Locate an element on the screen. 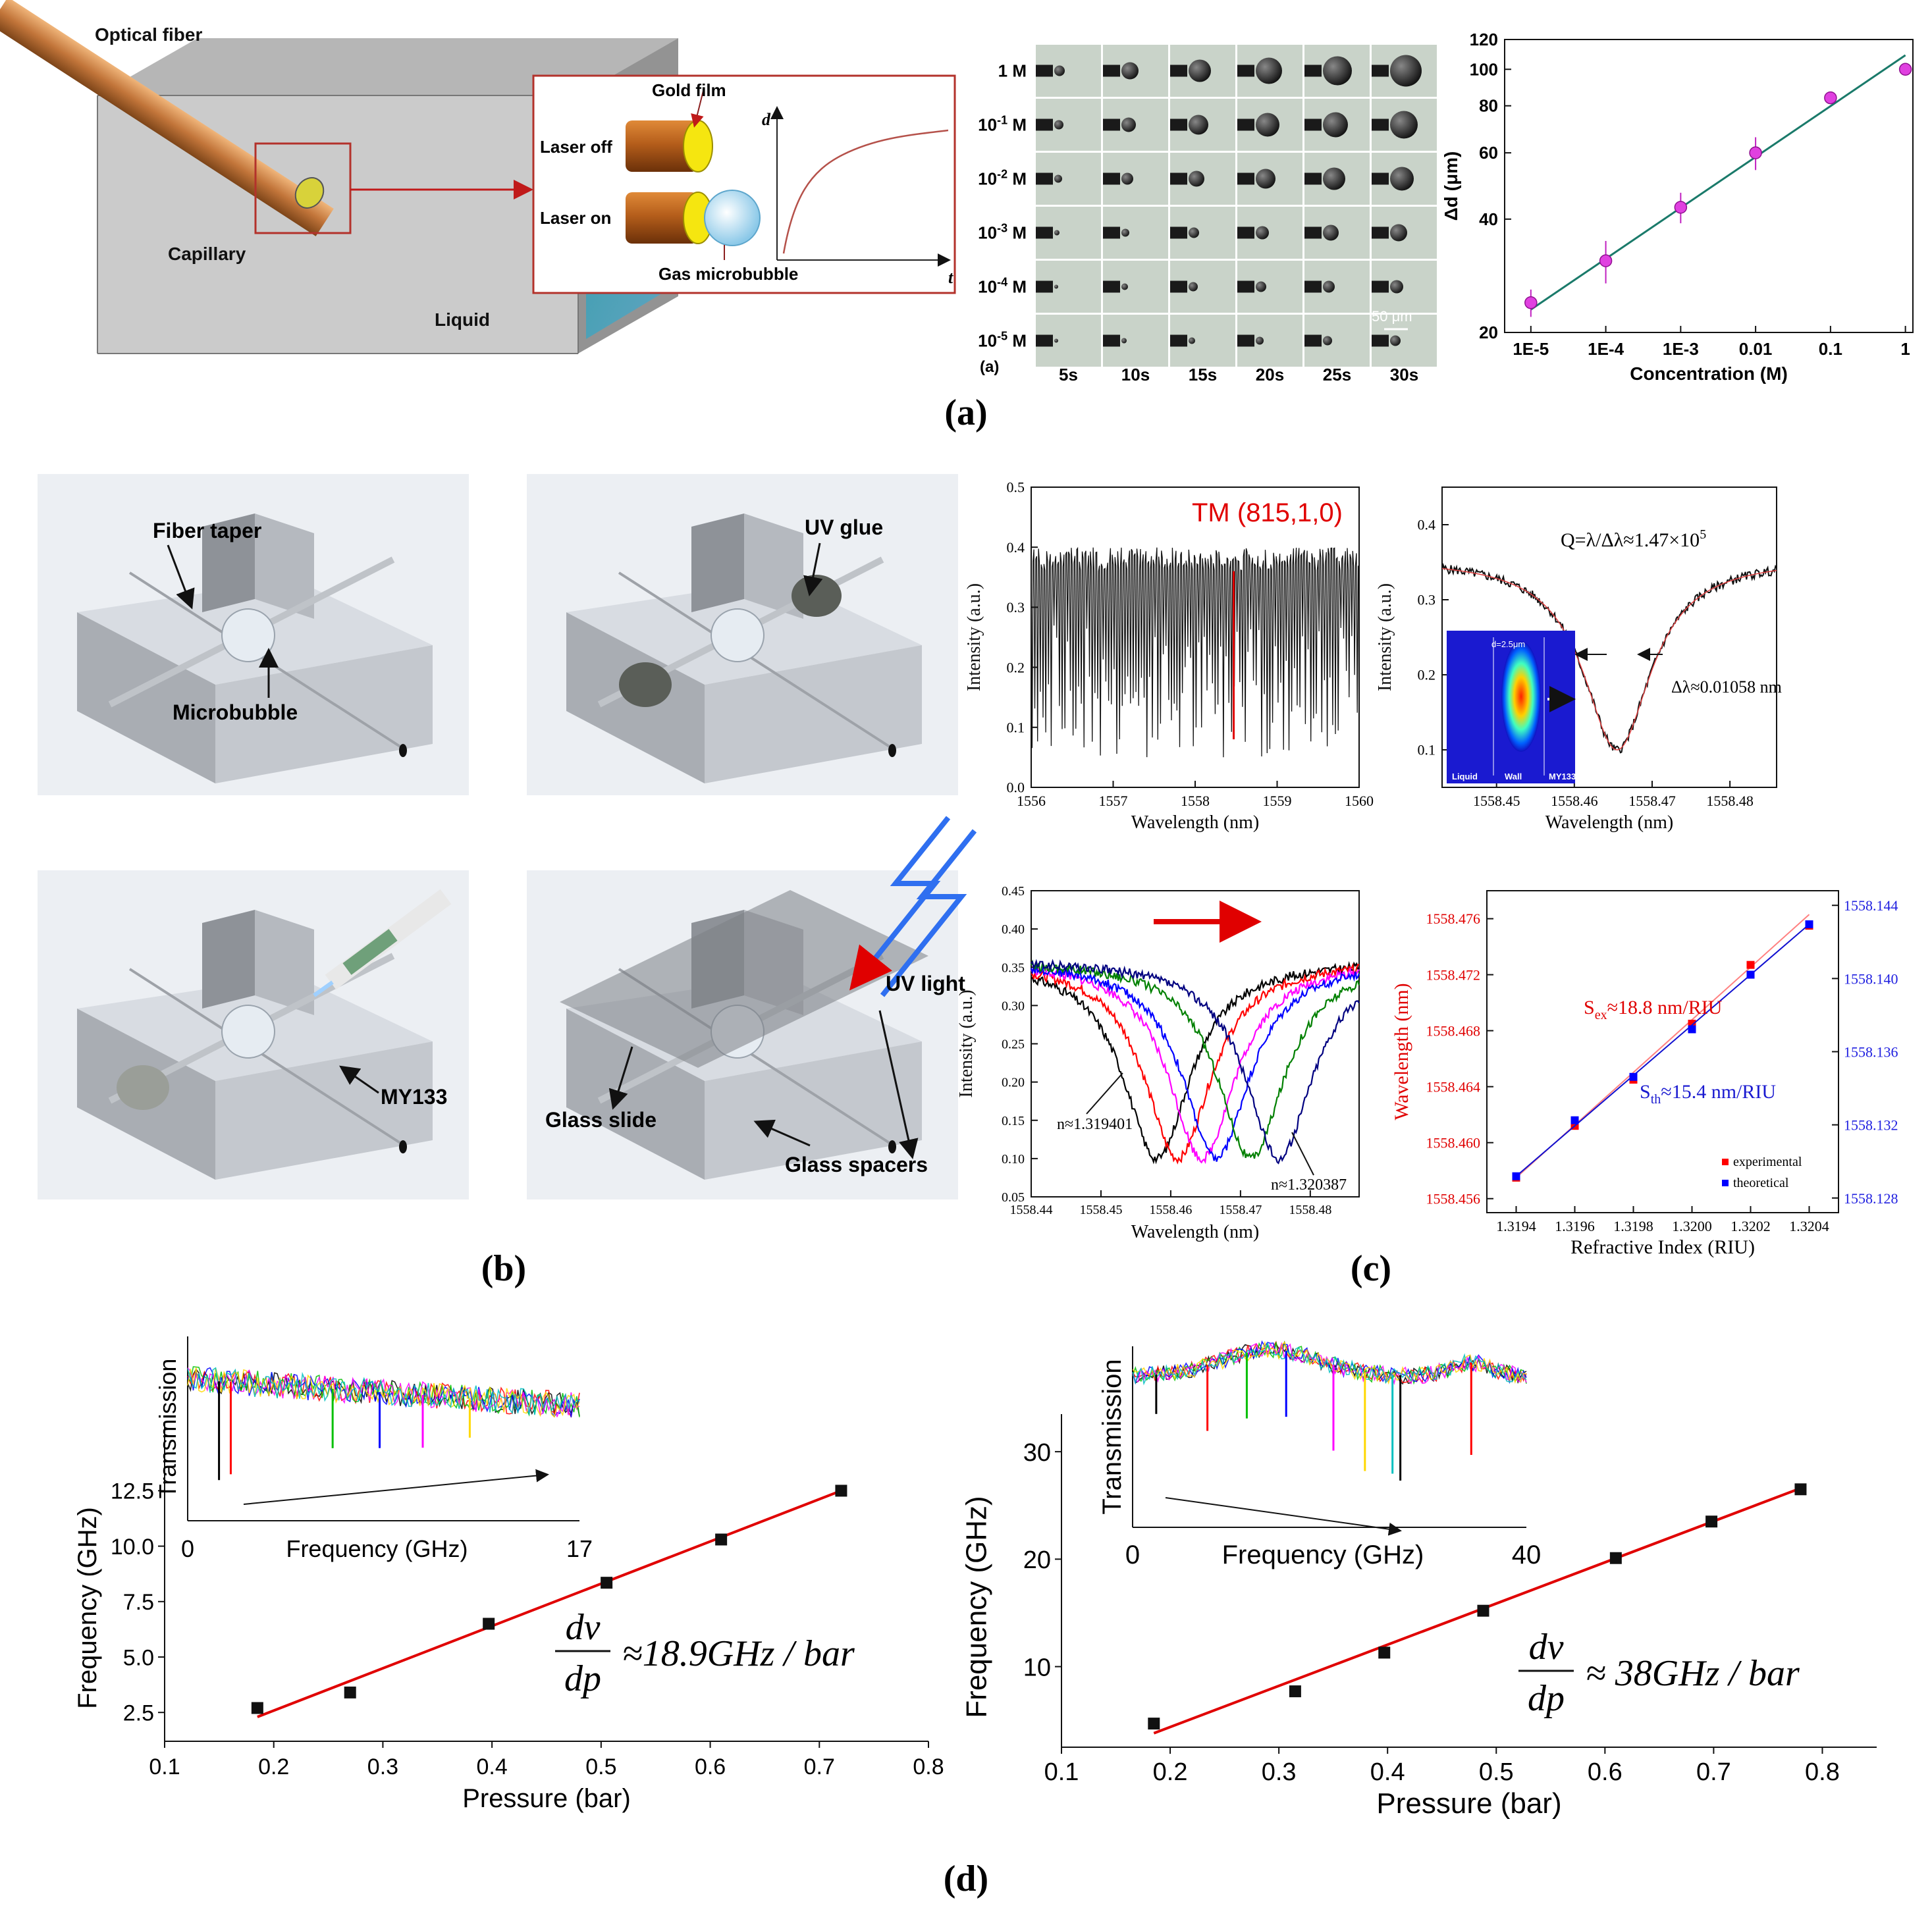  micrograph-sublabel: (a) is located at coordinates (989, 367).